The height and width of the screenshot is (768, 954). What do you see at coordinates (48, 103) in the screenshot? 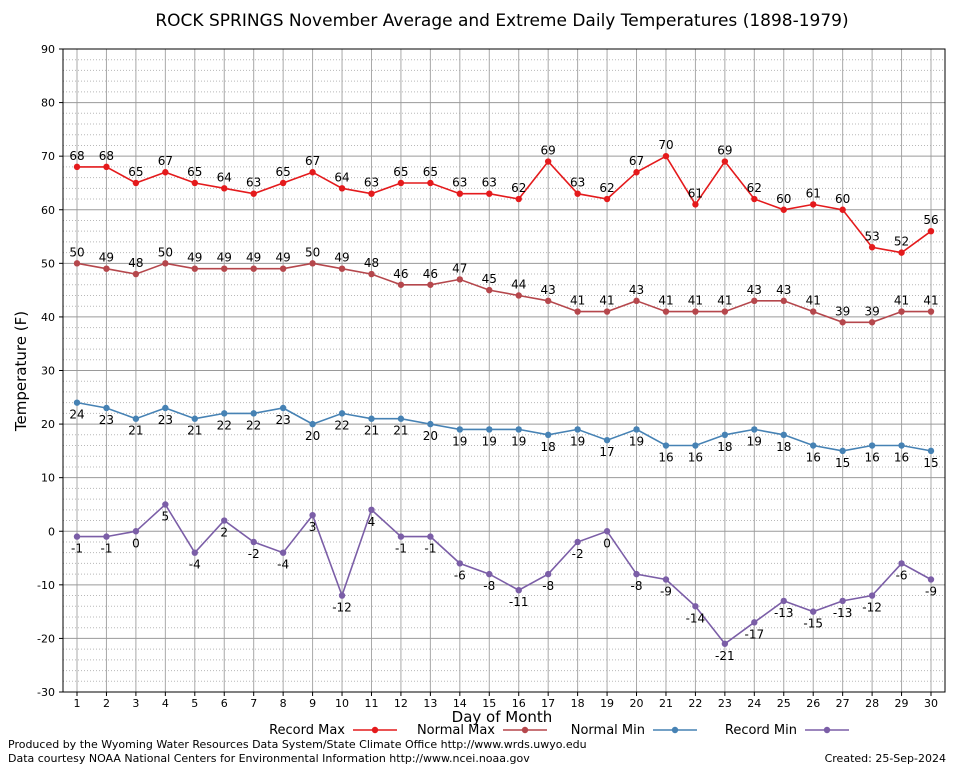
I see `y-tick-label: 80` at bounding box center [48, 103].